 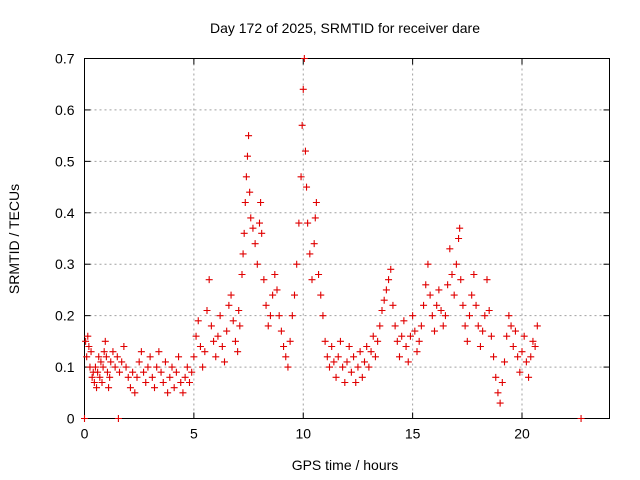 I want to click on x-tick-label: 0, so click(x=85, y=434).